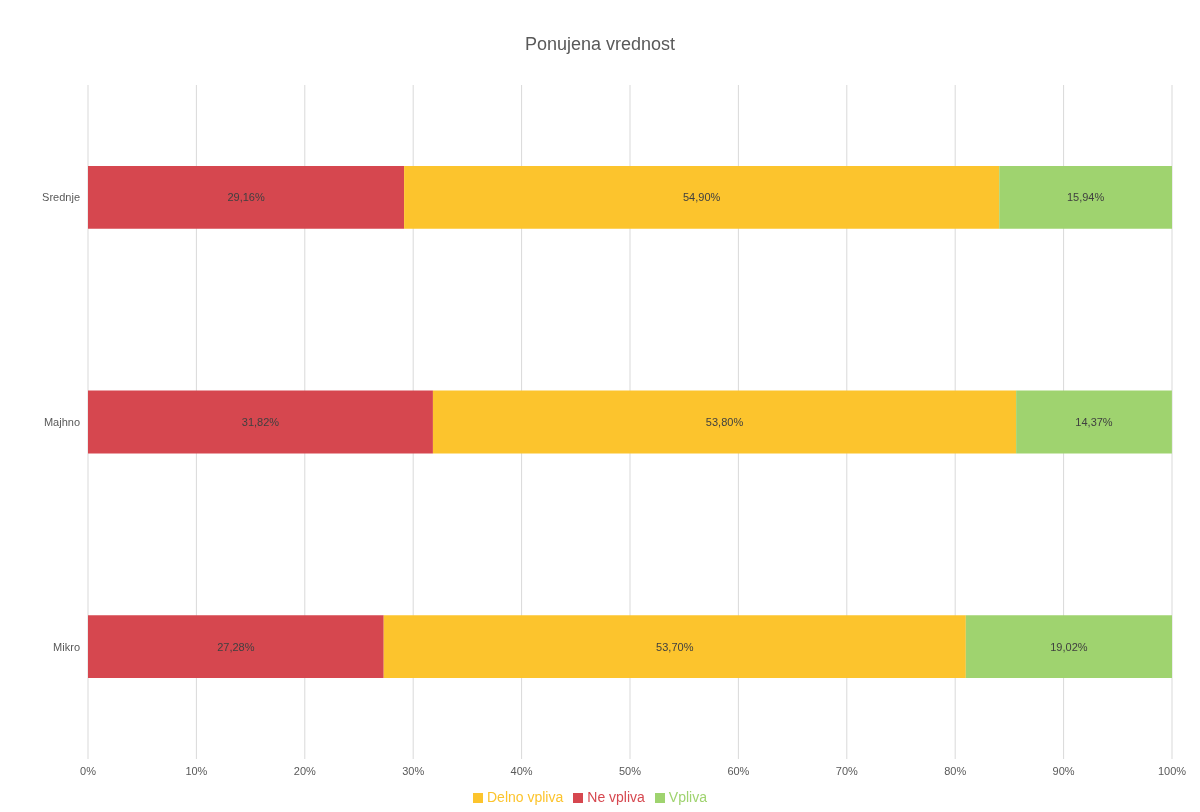 This screenshot has width=1200, height=812. What do you see at coordinates (525, 797) in the screenshot?
I see `legend-label: Delno vpliva` at bounding box center [525, 797].